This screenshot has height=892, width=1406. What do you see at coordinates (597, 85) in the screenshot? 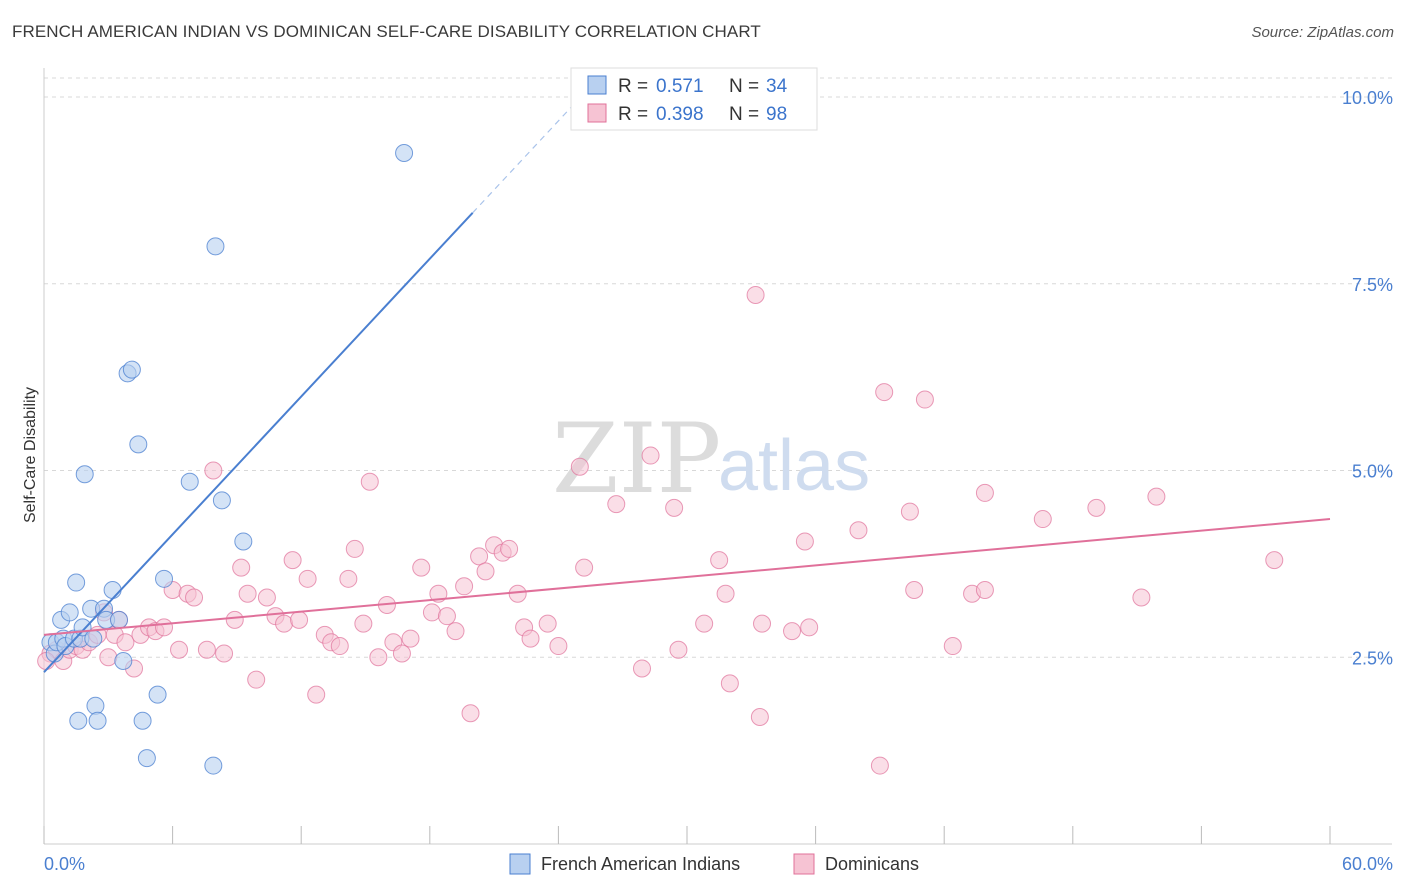
I see `legend-swatch-blue` at bounding box center [597, 85].